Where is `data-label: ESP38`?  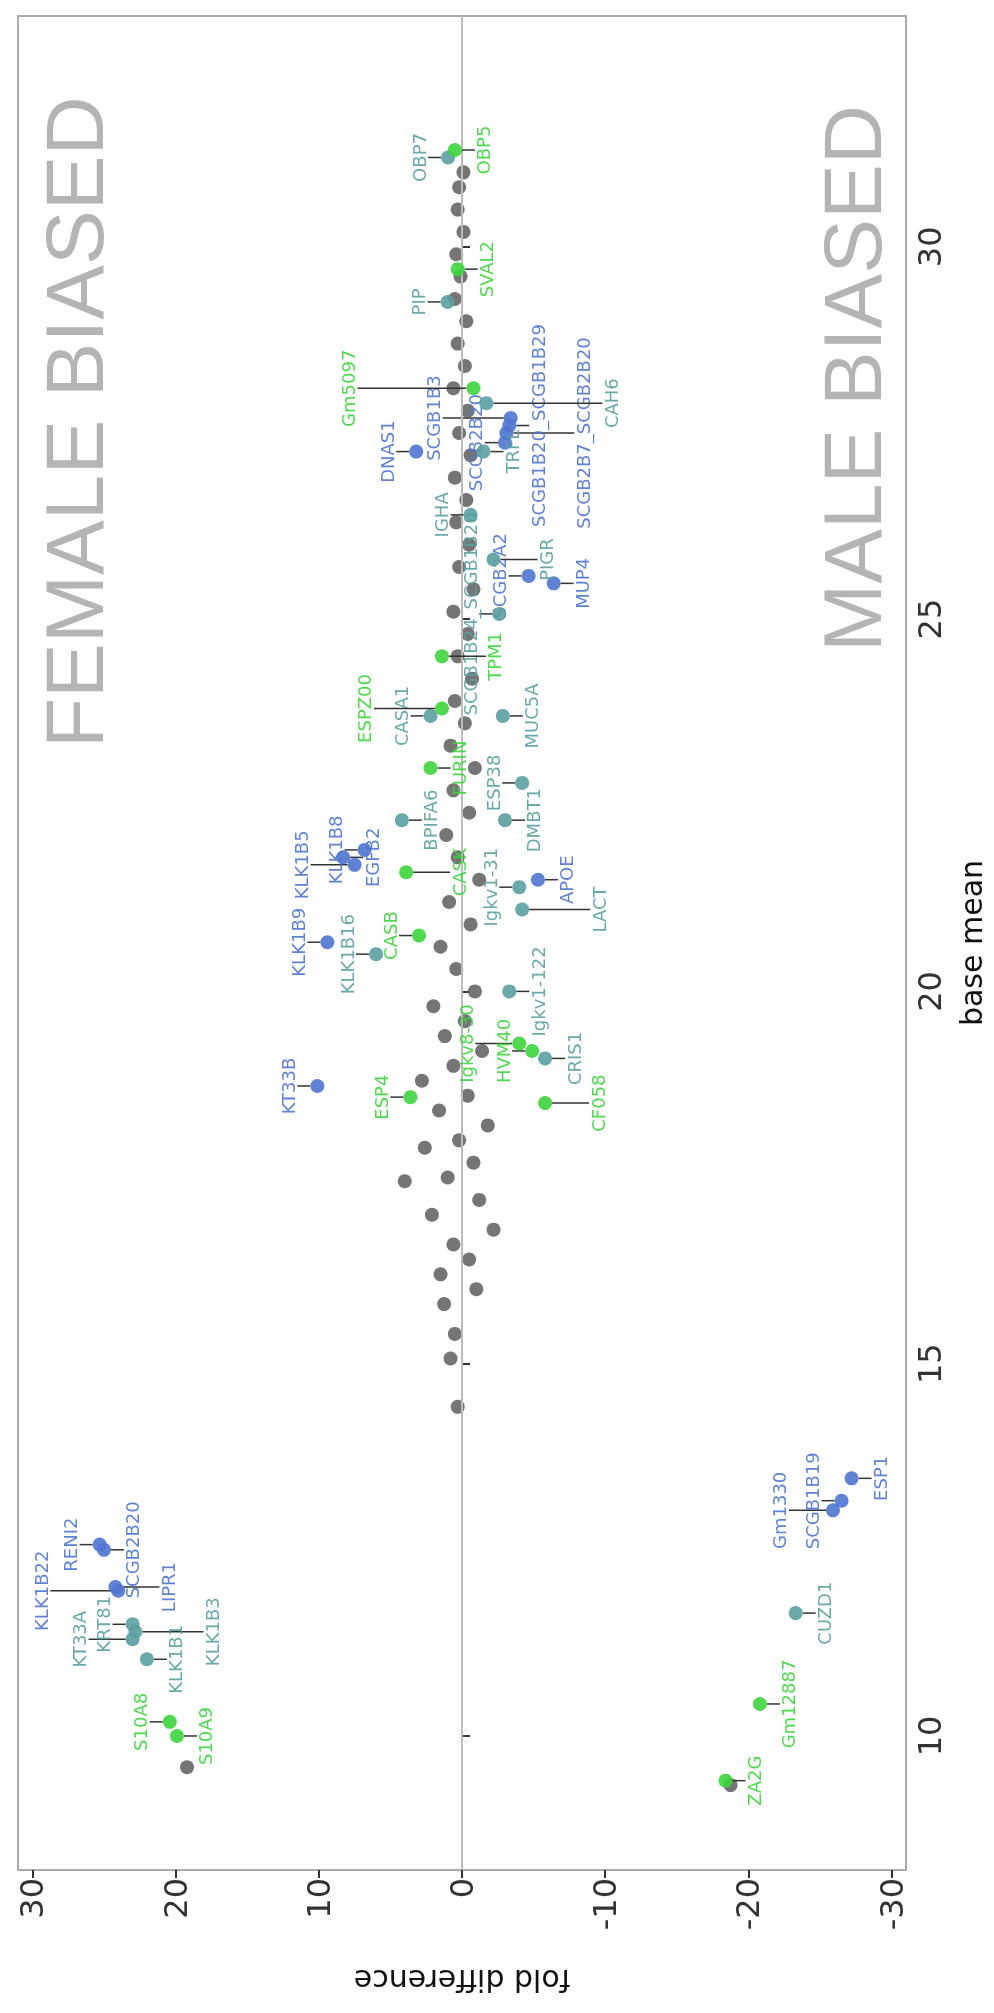
data-label: ESP38 is located at coordinates (493, 783).